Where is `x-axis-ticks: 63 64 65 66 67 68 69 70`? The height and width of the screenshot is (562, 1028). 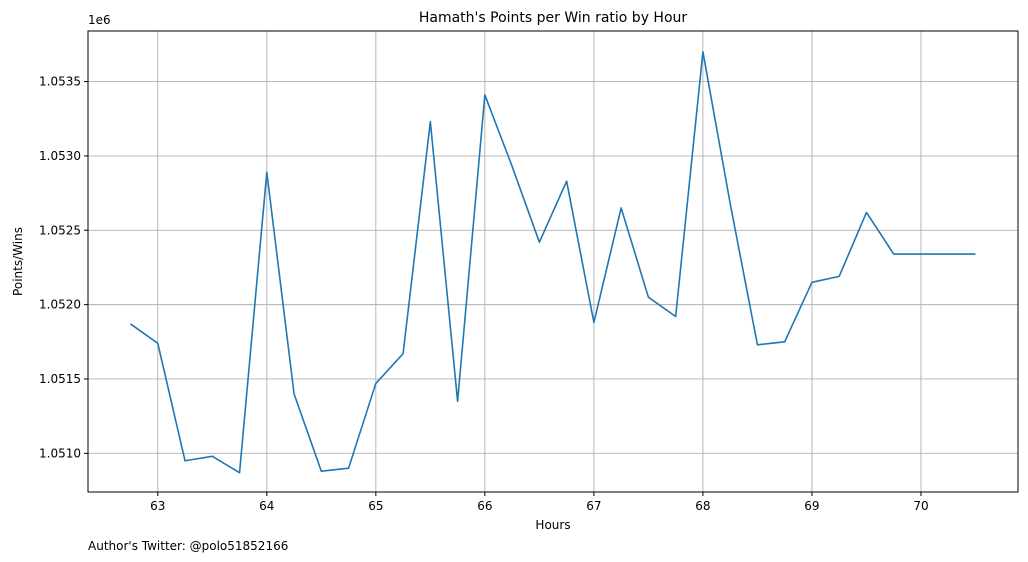 x-axis-ticks: 63 64 65 66 67 68 69 70 is located at coordinates (539, 502).